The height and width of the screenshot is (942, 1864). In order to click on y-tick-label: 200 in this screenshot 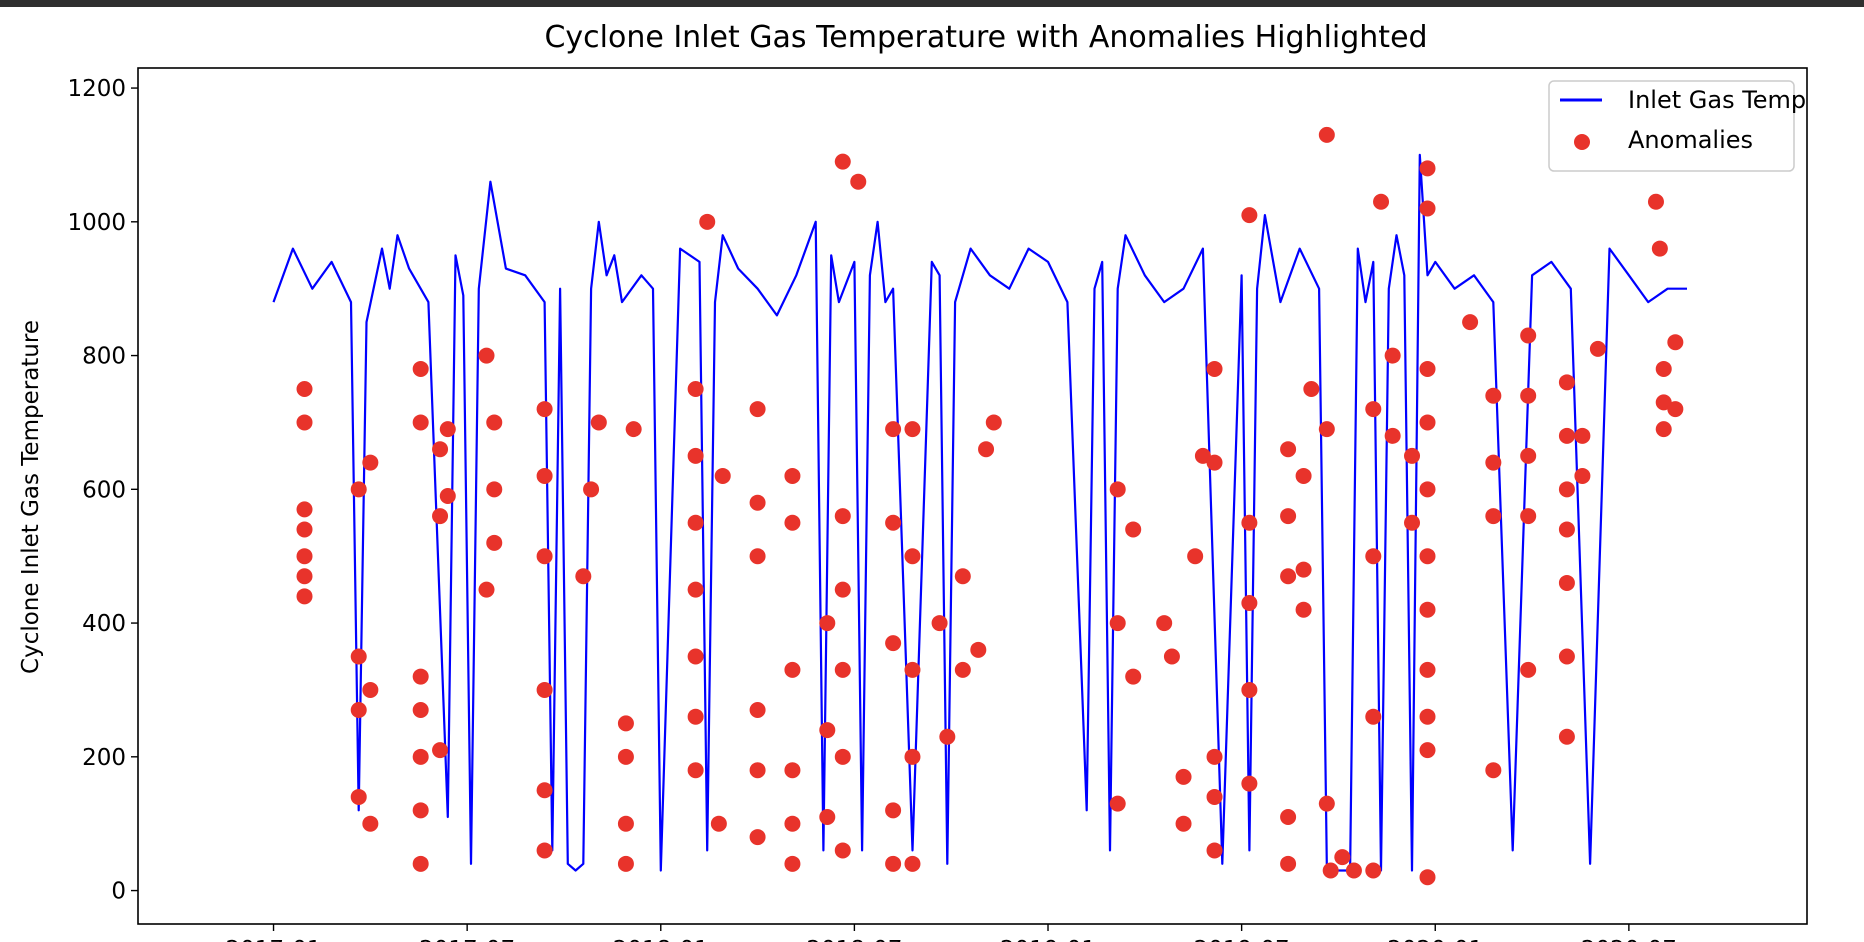, I will do `click(104, 758)`.